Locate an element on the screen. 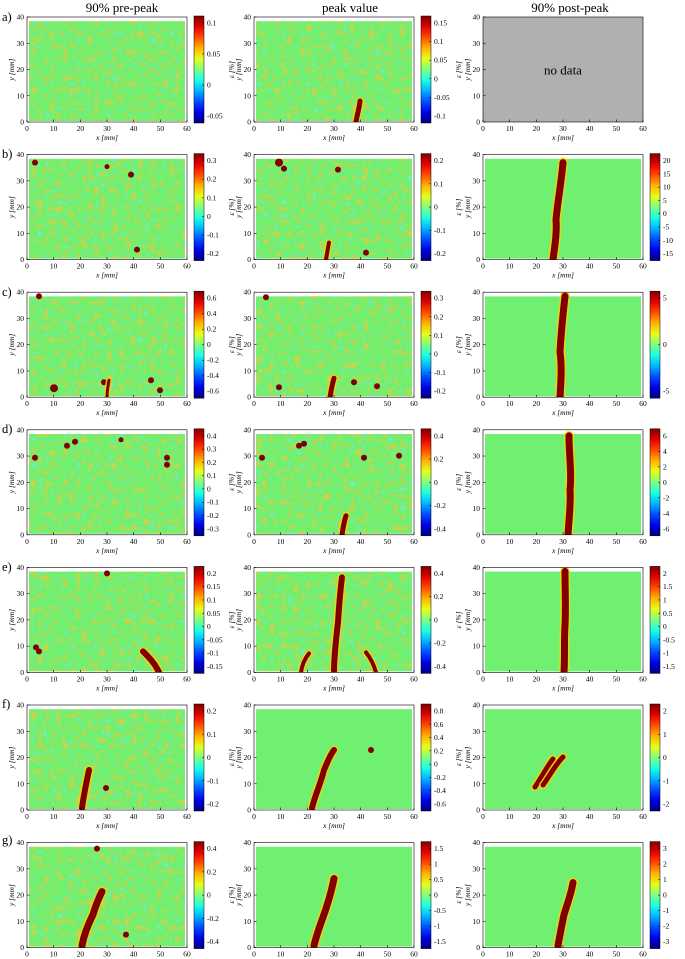  colorbar-tick-label: -0.1 is located at coordinates (440, 372).